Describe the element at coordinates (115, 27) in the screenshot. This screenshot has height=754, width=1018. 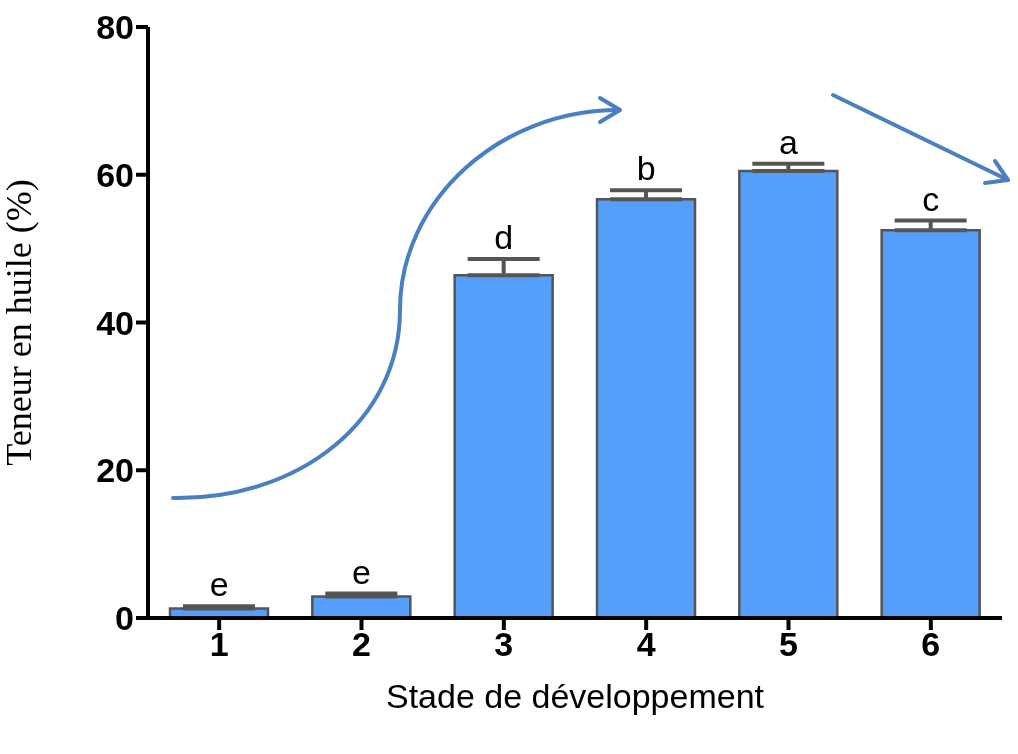
I see `y-tick-label: 80` at that location.